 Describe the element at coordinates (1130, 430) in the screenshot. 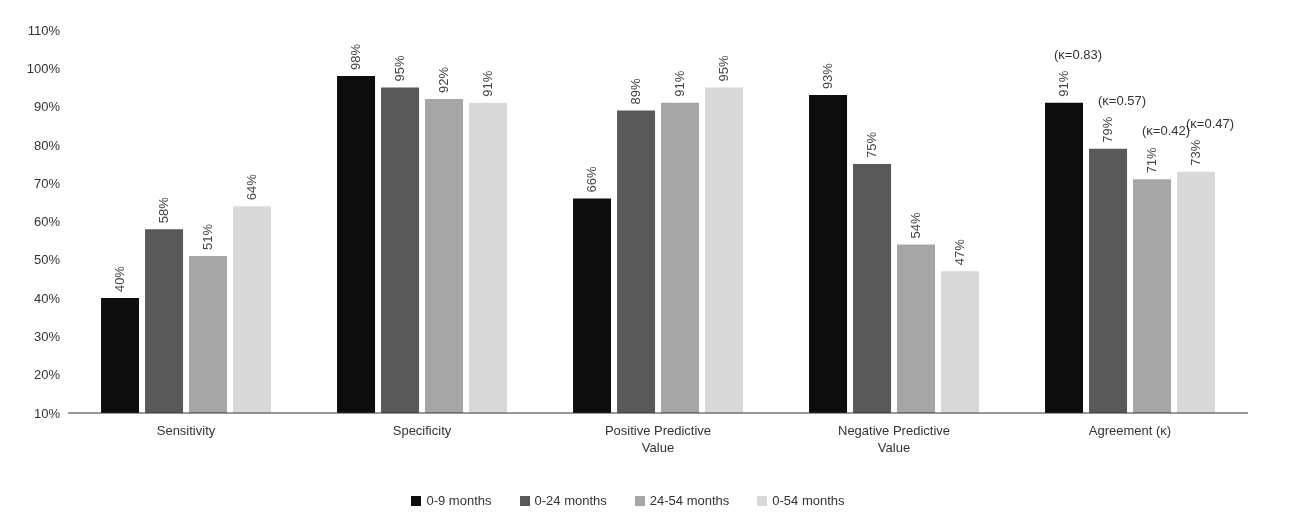

I see `x-tick-label: Agreement (κ)` at that location.